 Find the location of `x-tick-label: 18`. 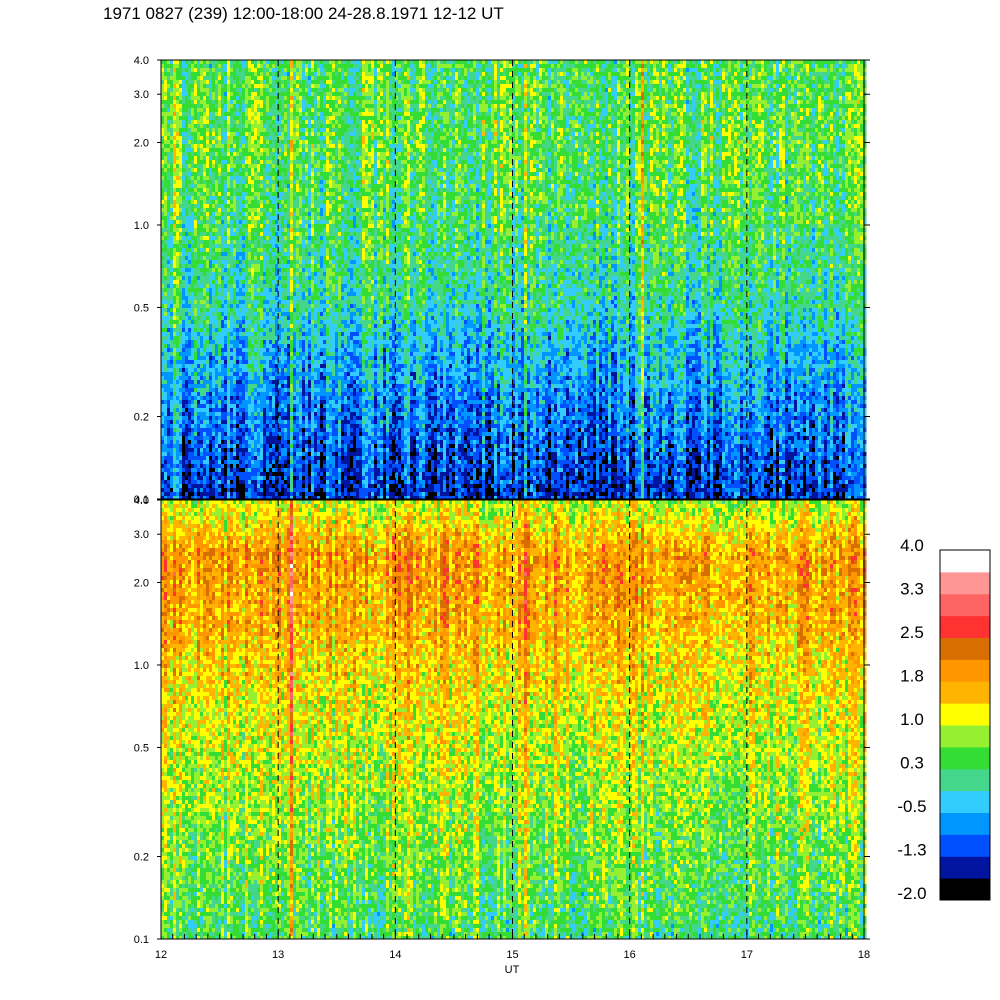

x-tick-label: 18 is located at coordinates (864, 955).